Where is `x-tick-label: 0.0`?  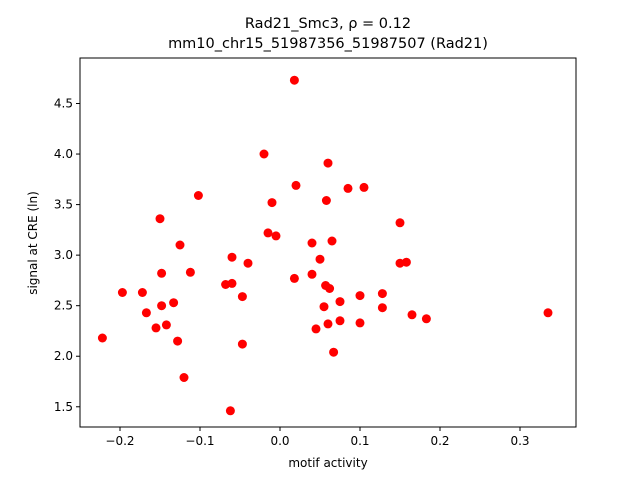 x-tick-label: 0.0 is located at coordinates (279, 441).